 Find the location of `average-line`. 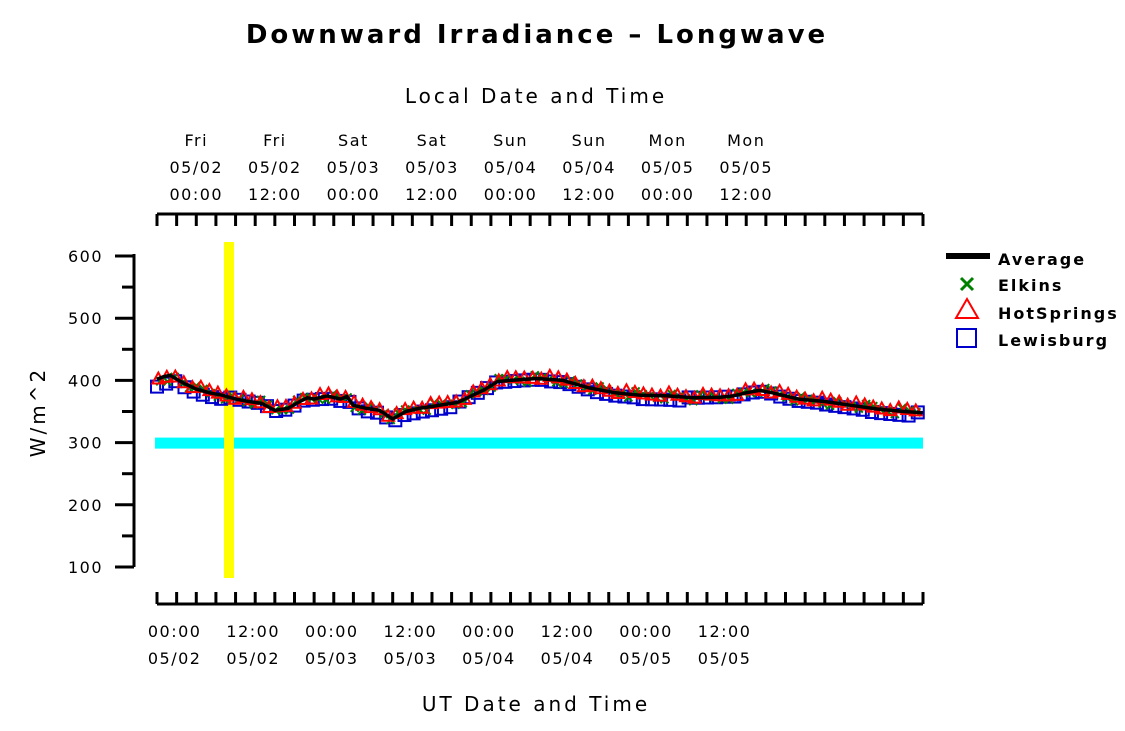

average-line is located at coordinates (540, 397).